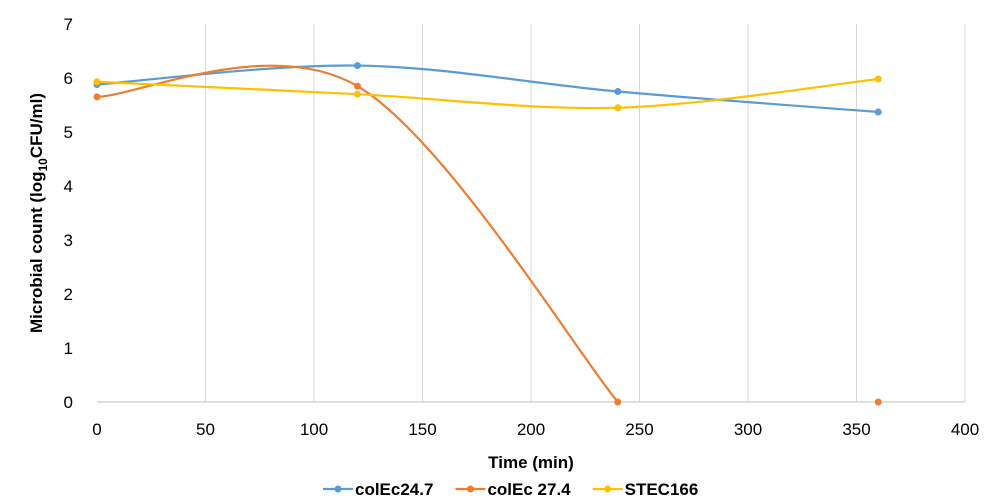  I want to click on y-tick-label: 0, so click(68, 402).